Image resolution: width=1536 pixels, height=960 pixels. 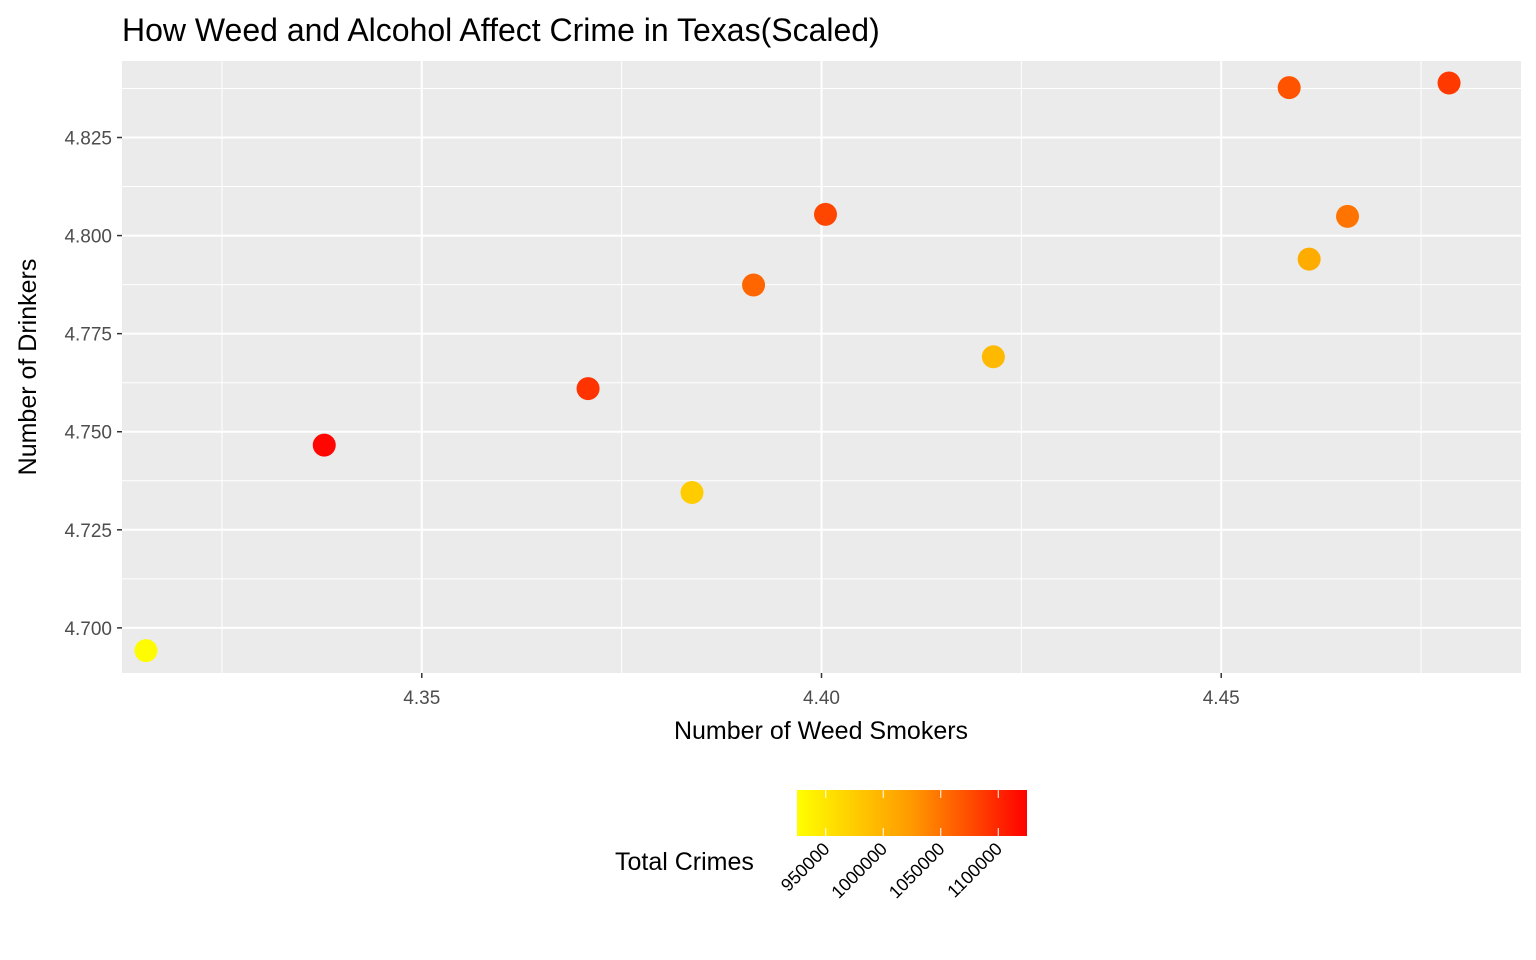 I want to click on y-tick-label: 4.800, so click(x=88, y=237).